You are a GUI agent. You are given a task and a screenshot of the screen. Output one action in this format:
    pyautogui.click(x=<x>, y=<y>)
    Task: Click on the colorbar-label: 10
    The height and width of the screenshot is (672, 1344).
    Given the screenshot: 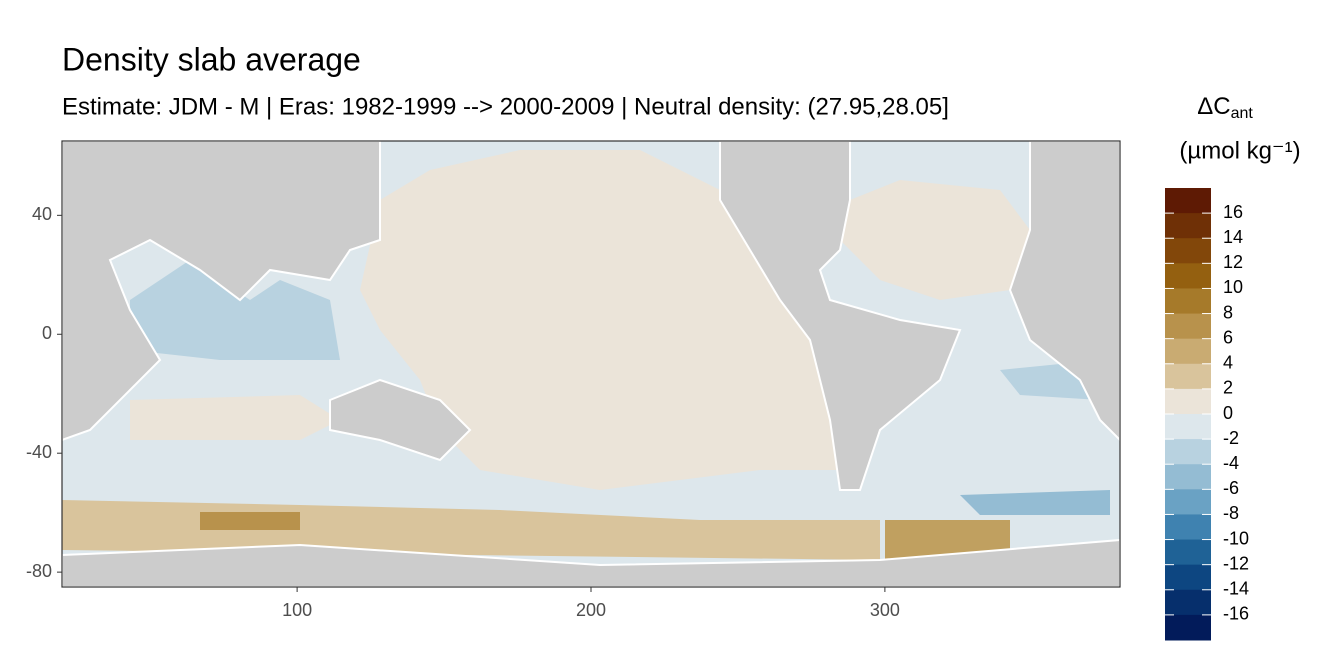 What is the action you would take?
    pyautogui.click(x=1233, y=287)
    